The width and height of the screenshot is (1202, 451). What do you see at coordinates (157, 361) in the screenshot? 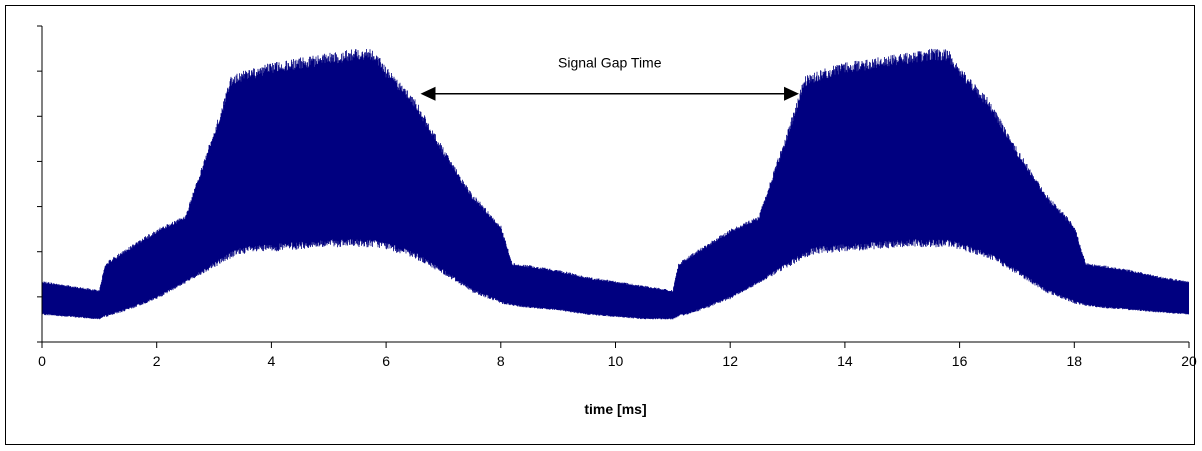
I see `x-tick-label: 2` at bounding box center [157, 361].